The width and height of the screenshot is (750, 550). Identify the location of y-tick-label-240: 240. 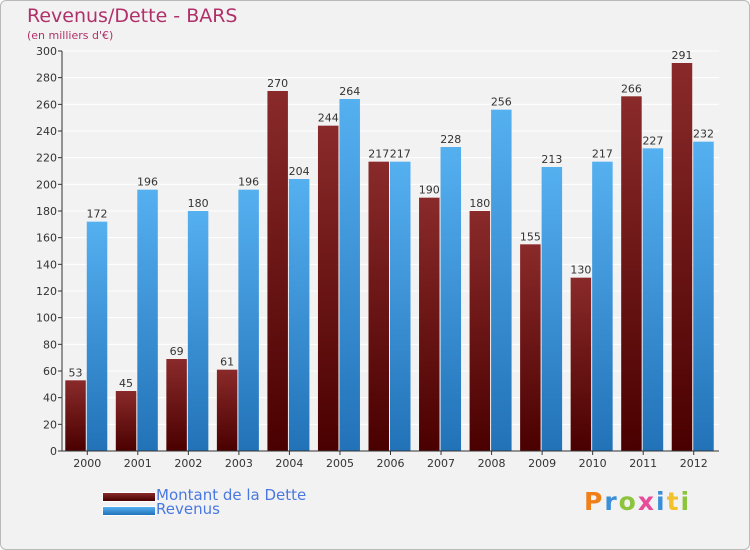
(46, 131).